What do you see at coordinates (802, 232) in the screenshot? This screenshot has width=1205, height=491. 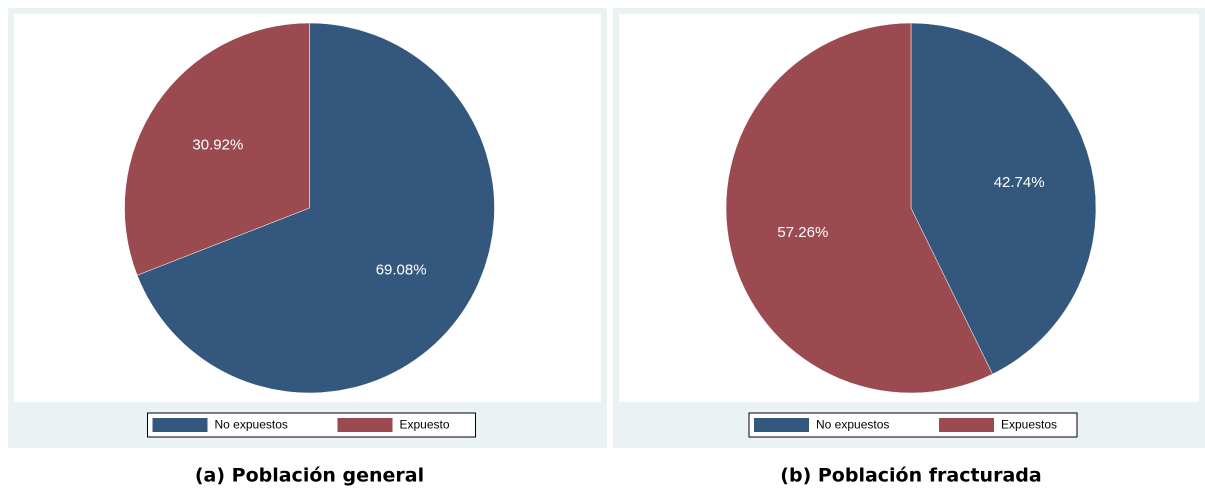 I see `slice-label: 57.26%` at bounding box center [802, 232].